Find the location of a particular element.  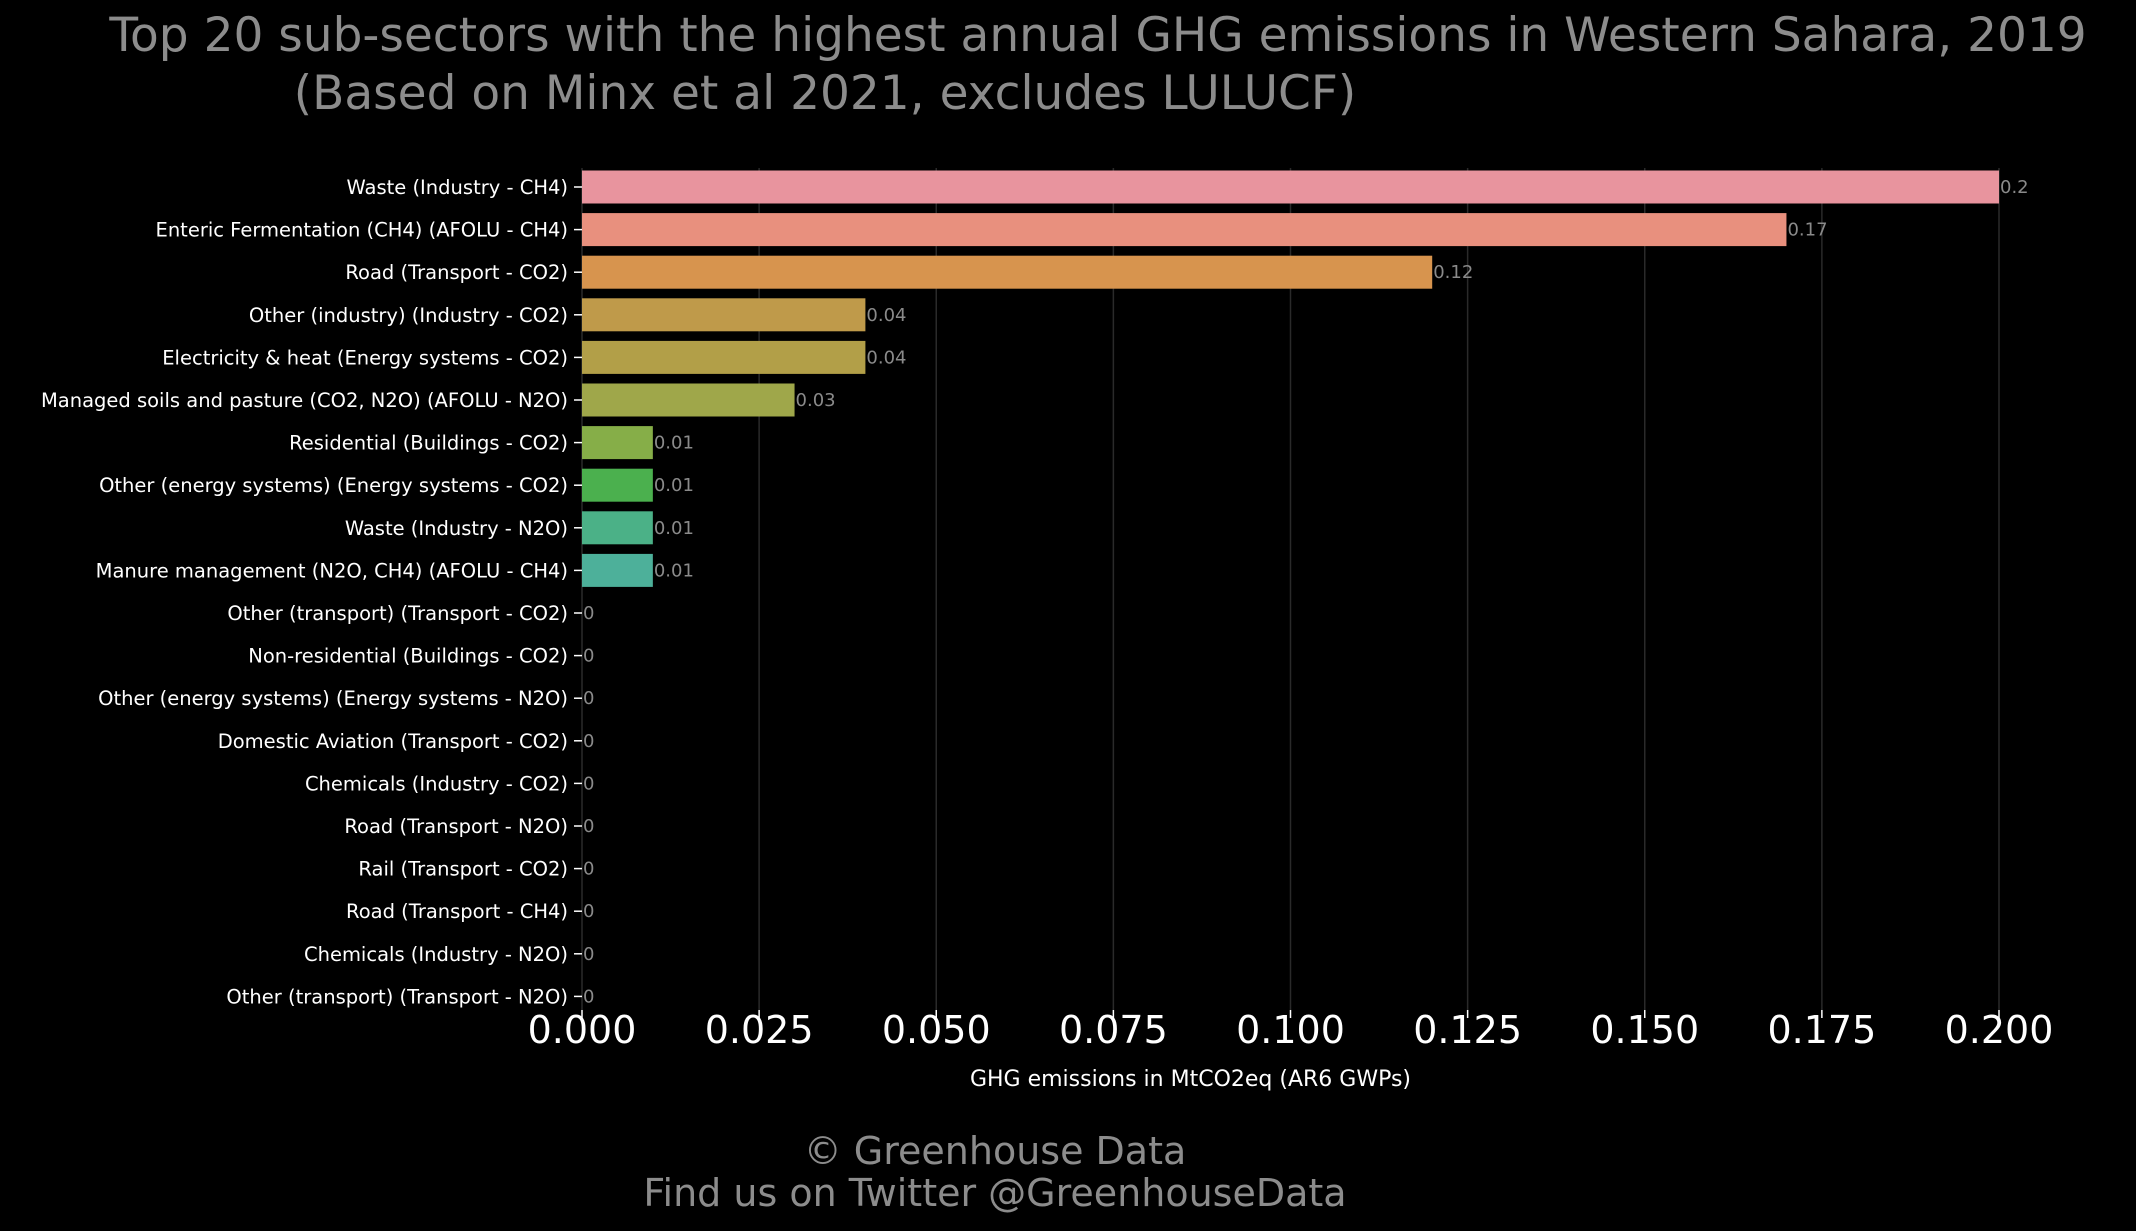

category-label: Other (transport) (Transport - CO2) is located at coordinates (397, 613).